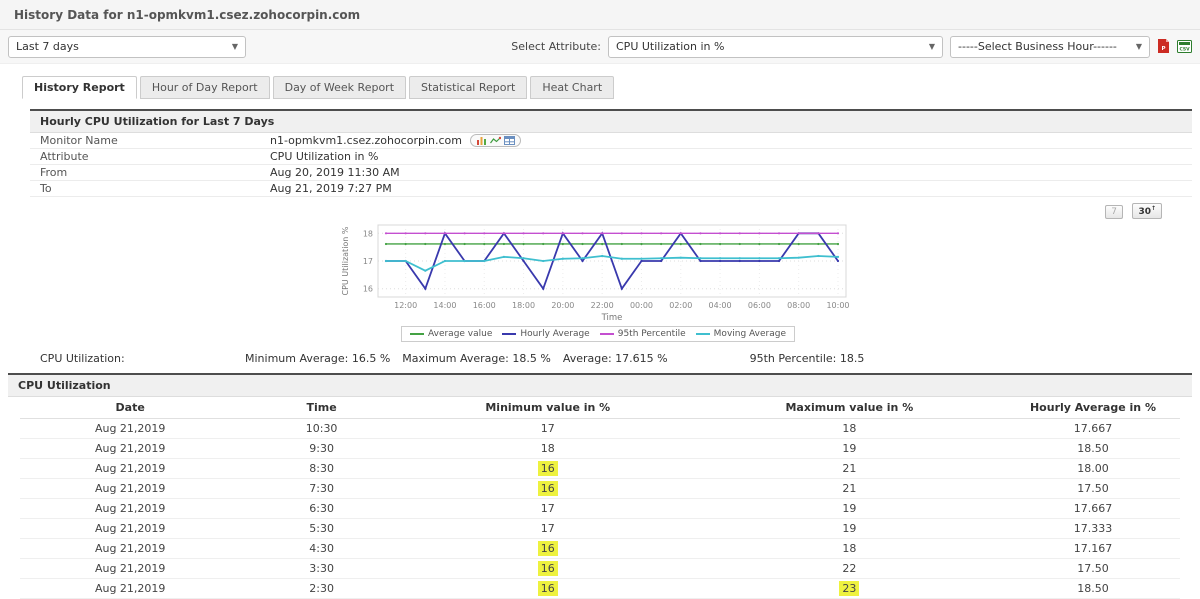 The width and height of the screenshot is (1200, 599). Describe the element at coordinates (642, 334) in the screenshot. I see `legend-item-95th-percentile: 95th Percentile` at that location.